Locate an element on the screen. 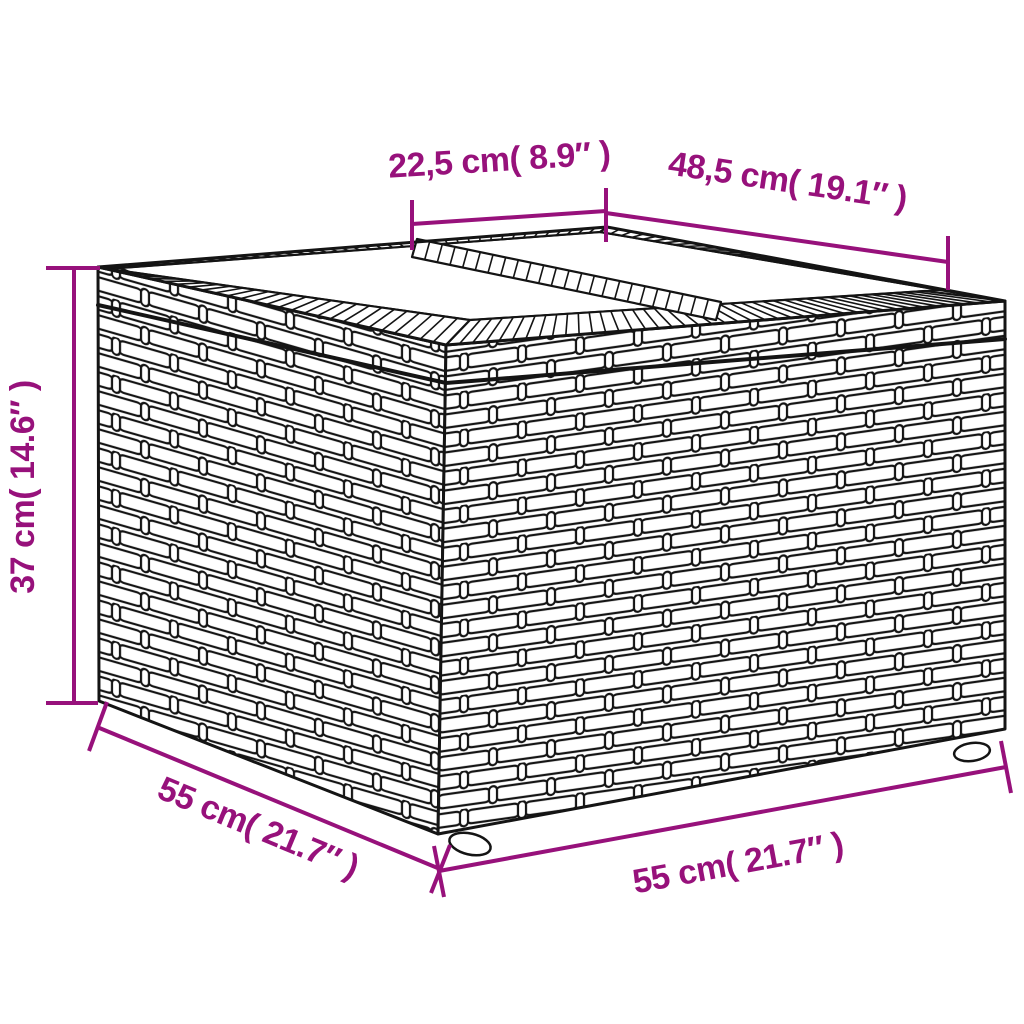 The image size is (1024, 1024). tabletop-outer-edge is located at coordinates (551, 286).